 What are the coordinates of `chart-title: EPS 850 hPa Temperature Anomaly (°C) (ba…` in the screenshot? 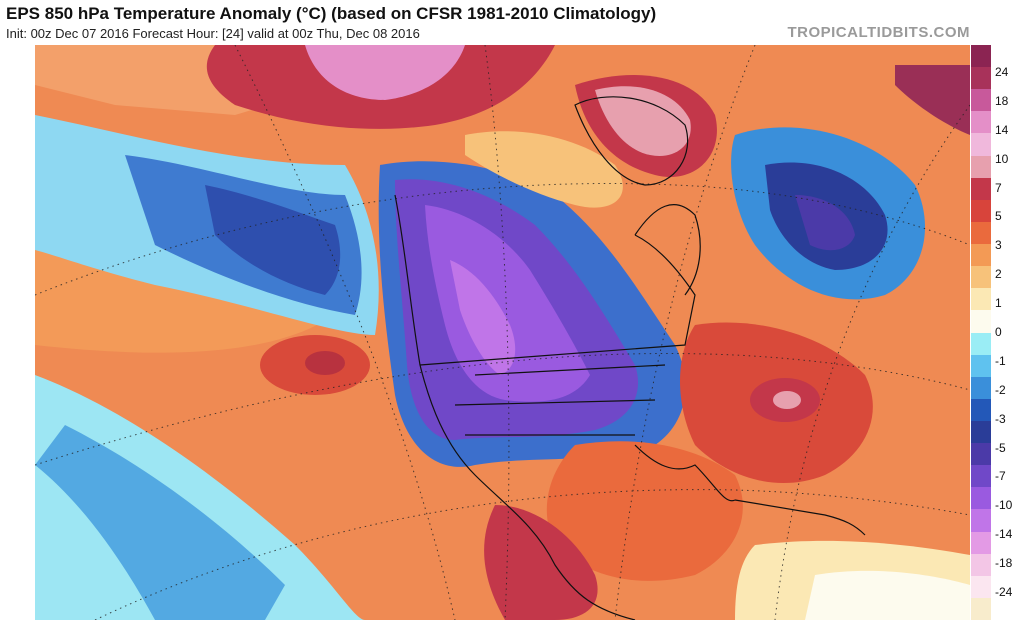 It's located at (331, 13).